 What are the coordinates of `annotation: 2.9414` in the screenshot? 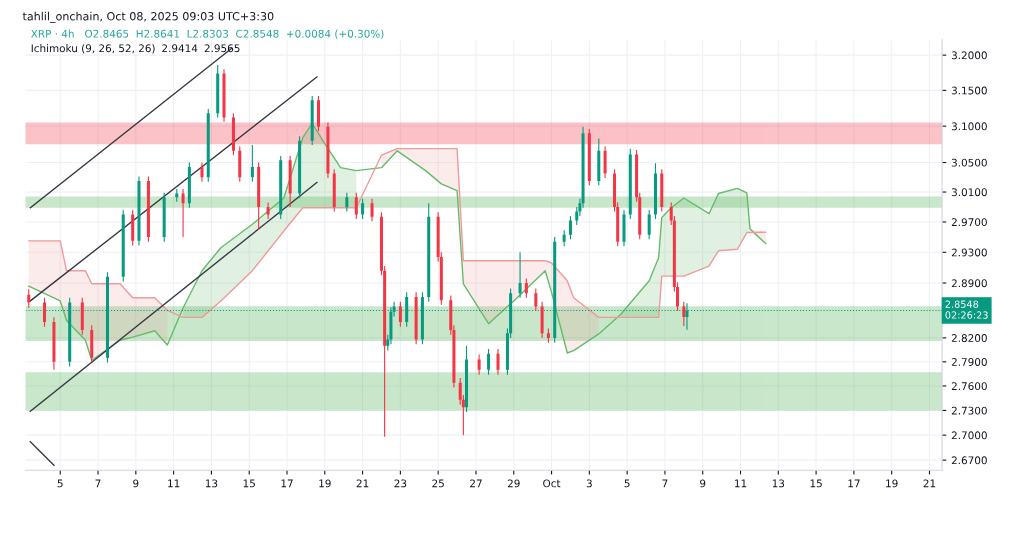 It's located at (180, 48).